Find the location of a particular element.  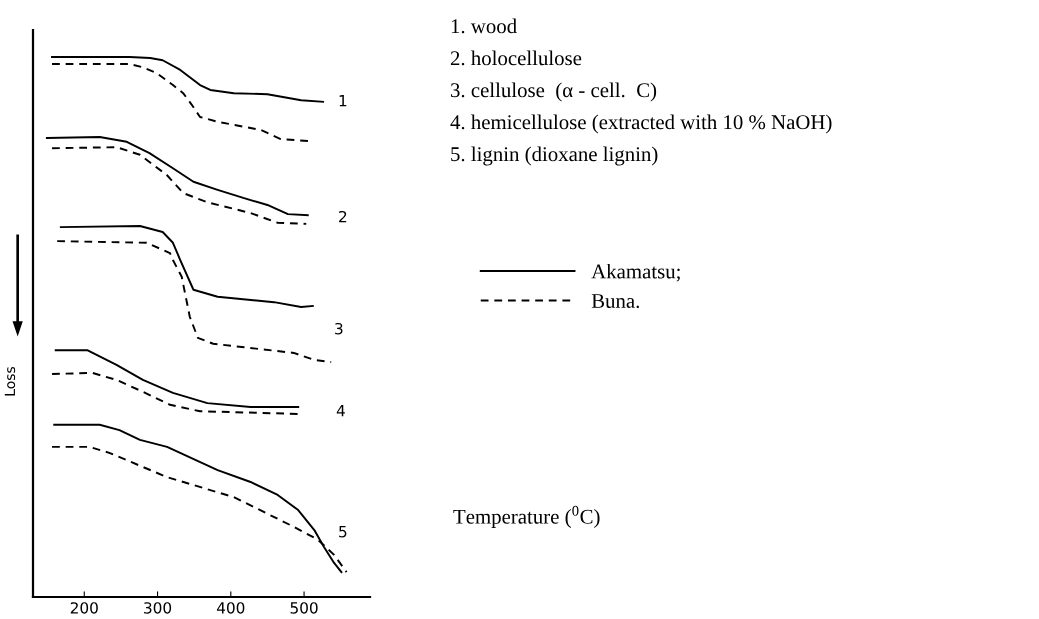

text: 4. hemicellulose (extracted with 10 % NaOH) is located at coordinates (641, 124).